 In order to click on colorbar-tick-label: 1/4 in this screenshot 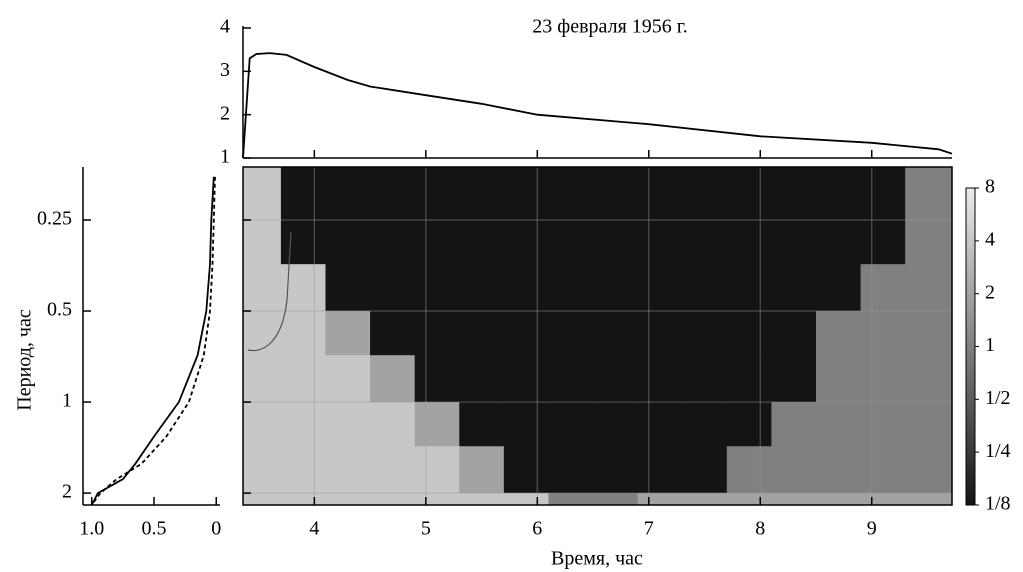, I will do `click(998, 451)`.